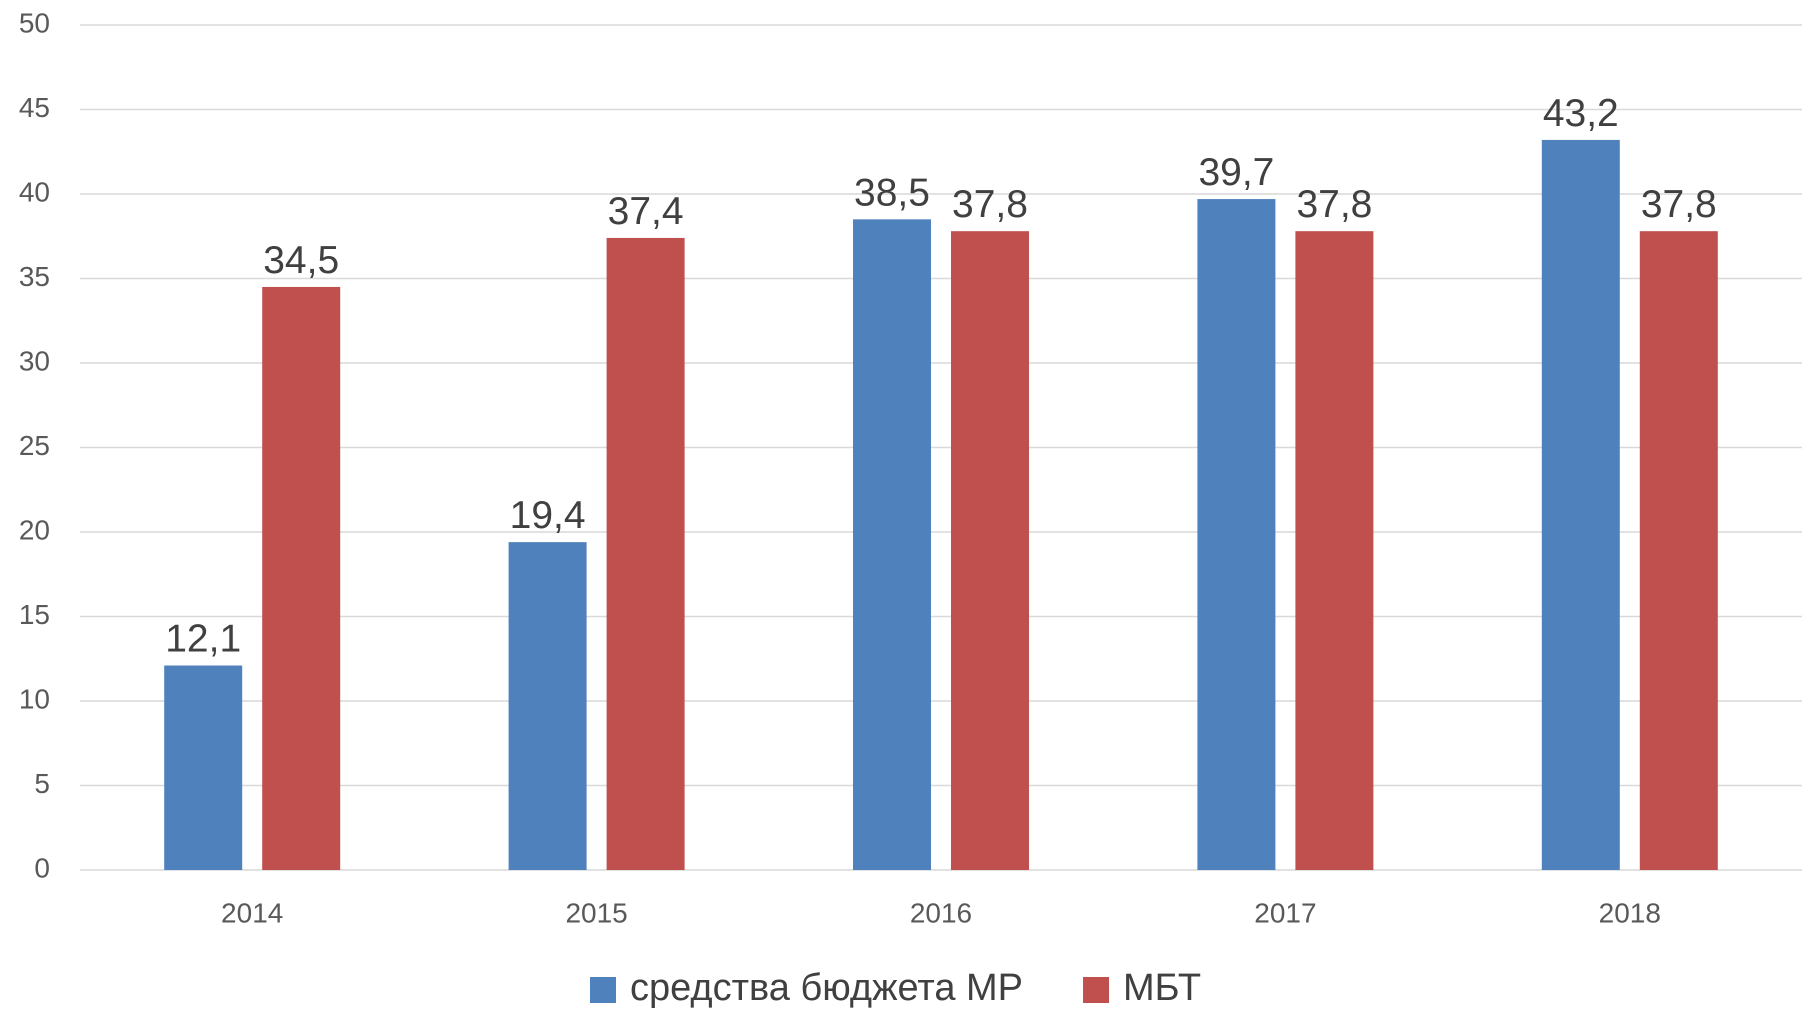 The width and height of the screenshot is (1802, 1010). I want to click on data-label: 12,1, so click(203, 639).